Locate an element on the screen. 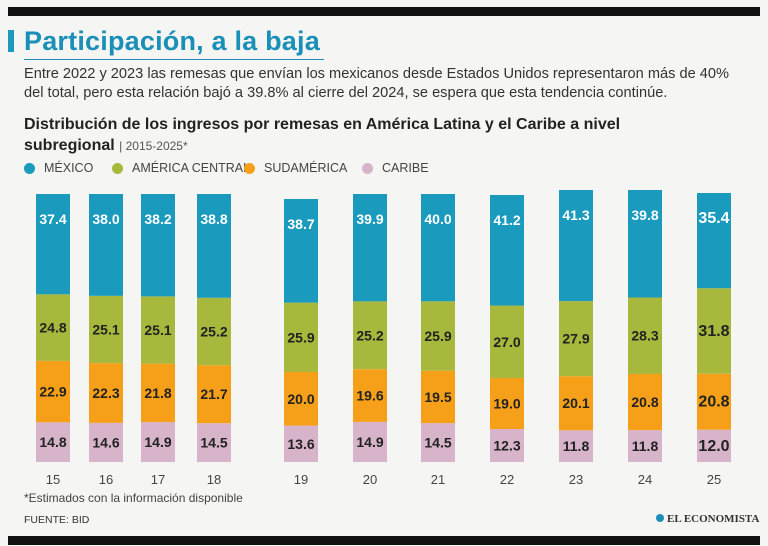 Image resolution: width=768 pixels, height=546 pixels. value-label-caribe-17: 14.9 is located at coordinates (157, 442).